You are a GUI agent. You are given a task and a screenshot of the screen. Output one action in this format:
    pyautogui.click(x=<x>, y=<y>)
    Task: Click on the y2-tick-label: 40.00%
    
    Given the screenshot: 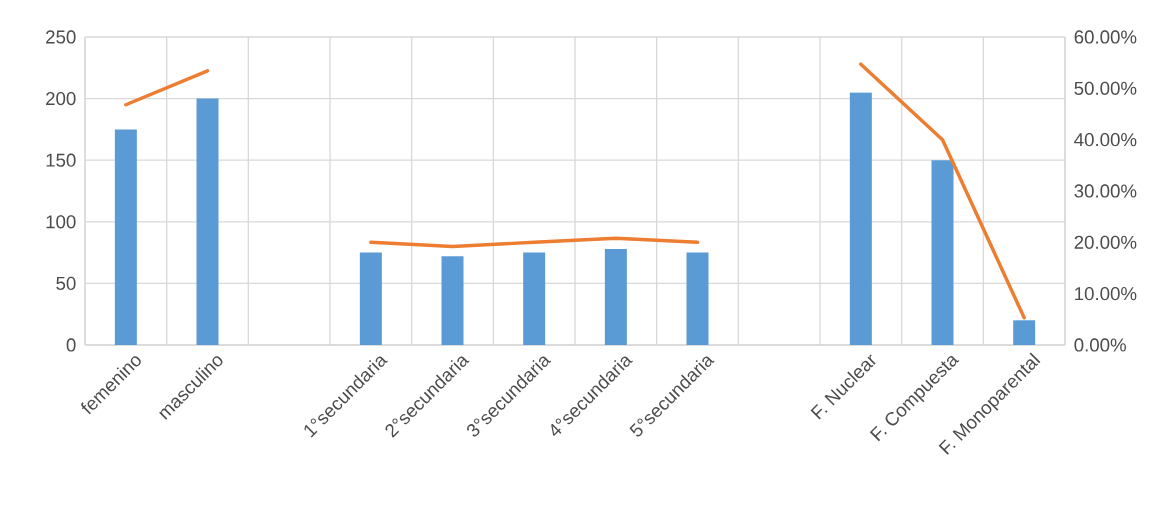 What is the action you would take?
    pyautogui.click(x=1105, y=140)
    